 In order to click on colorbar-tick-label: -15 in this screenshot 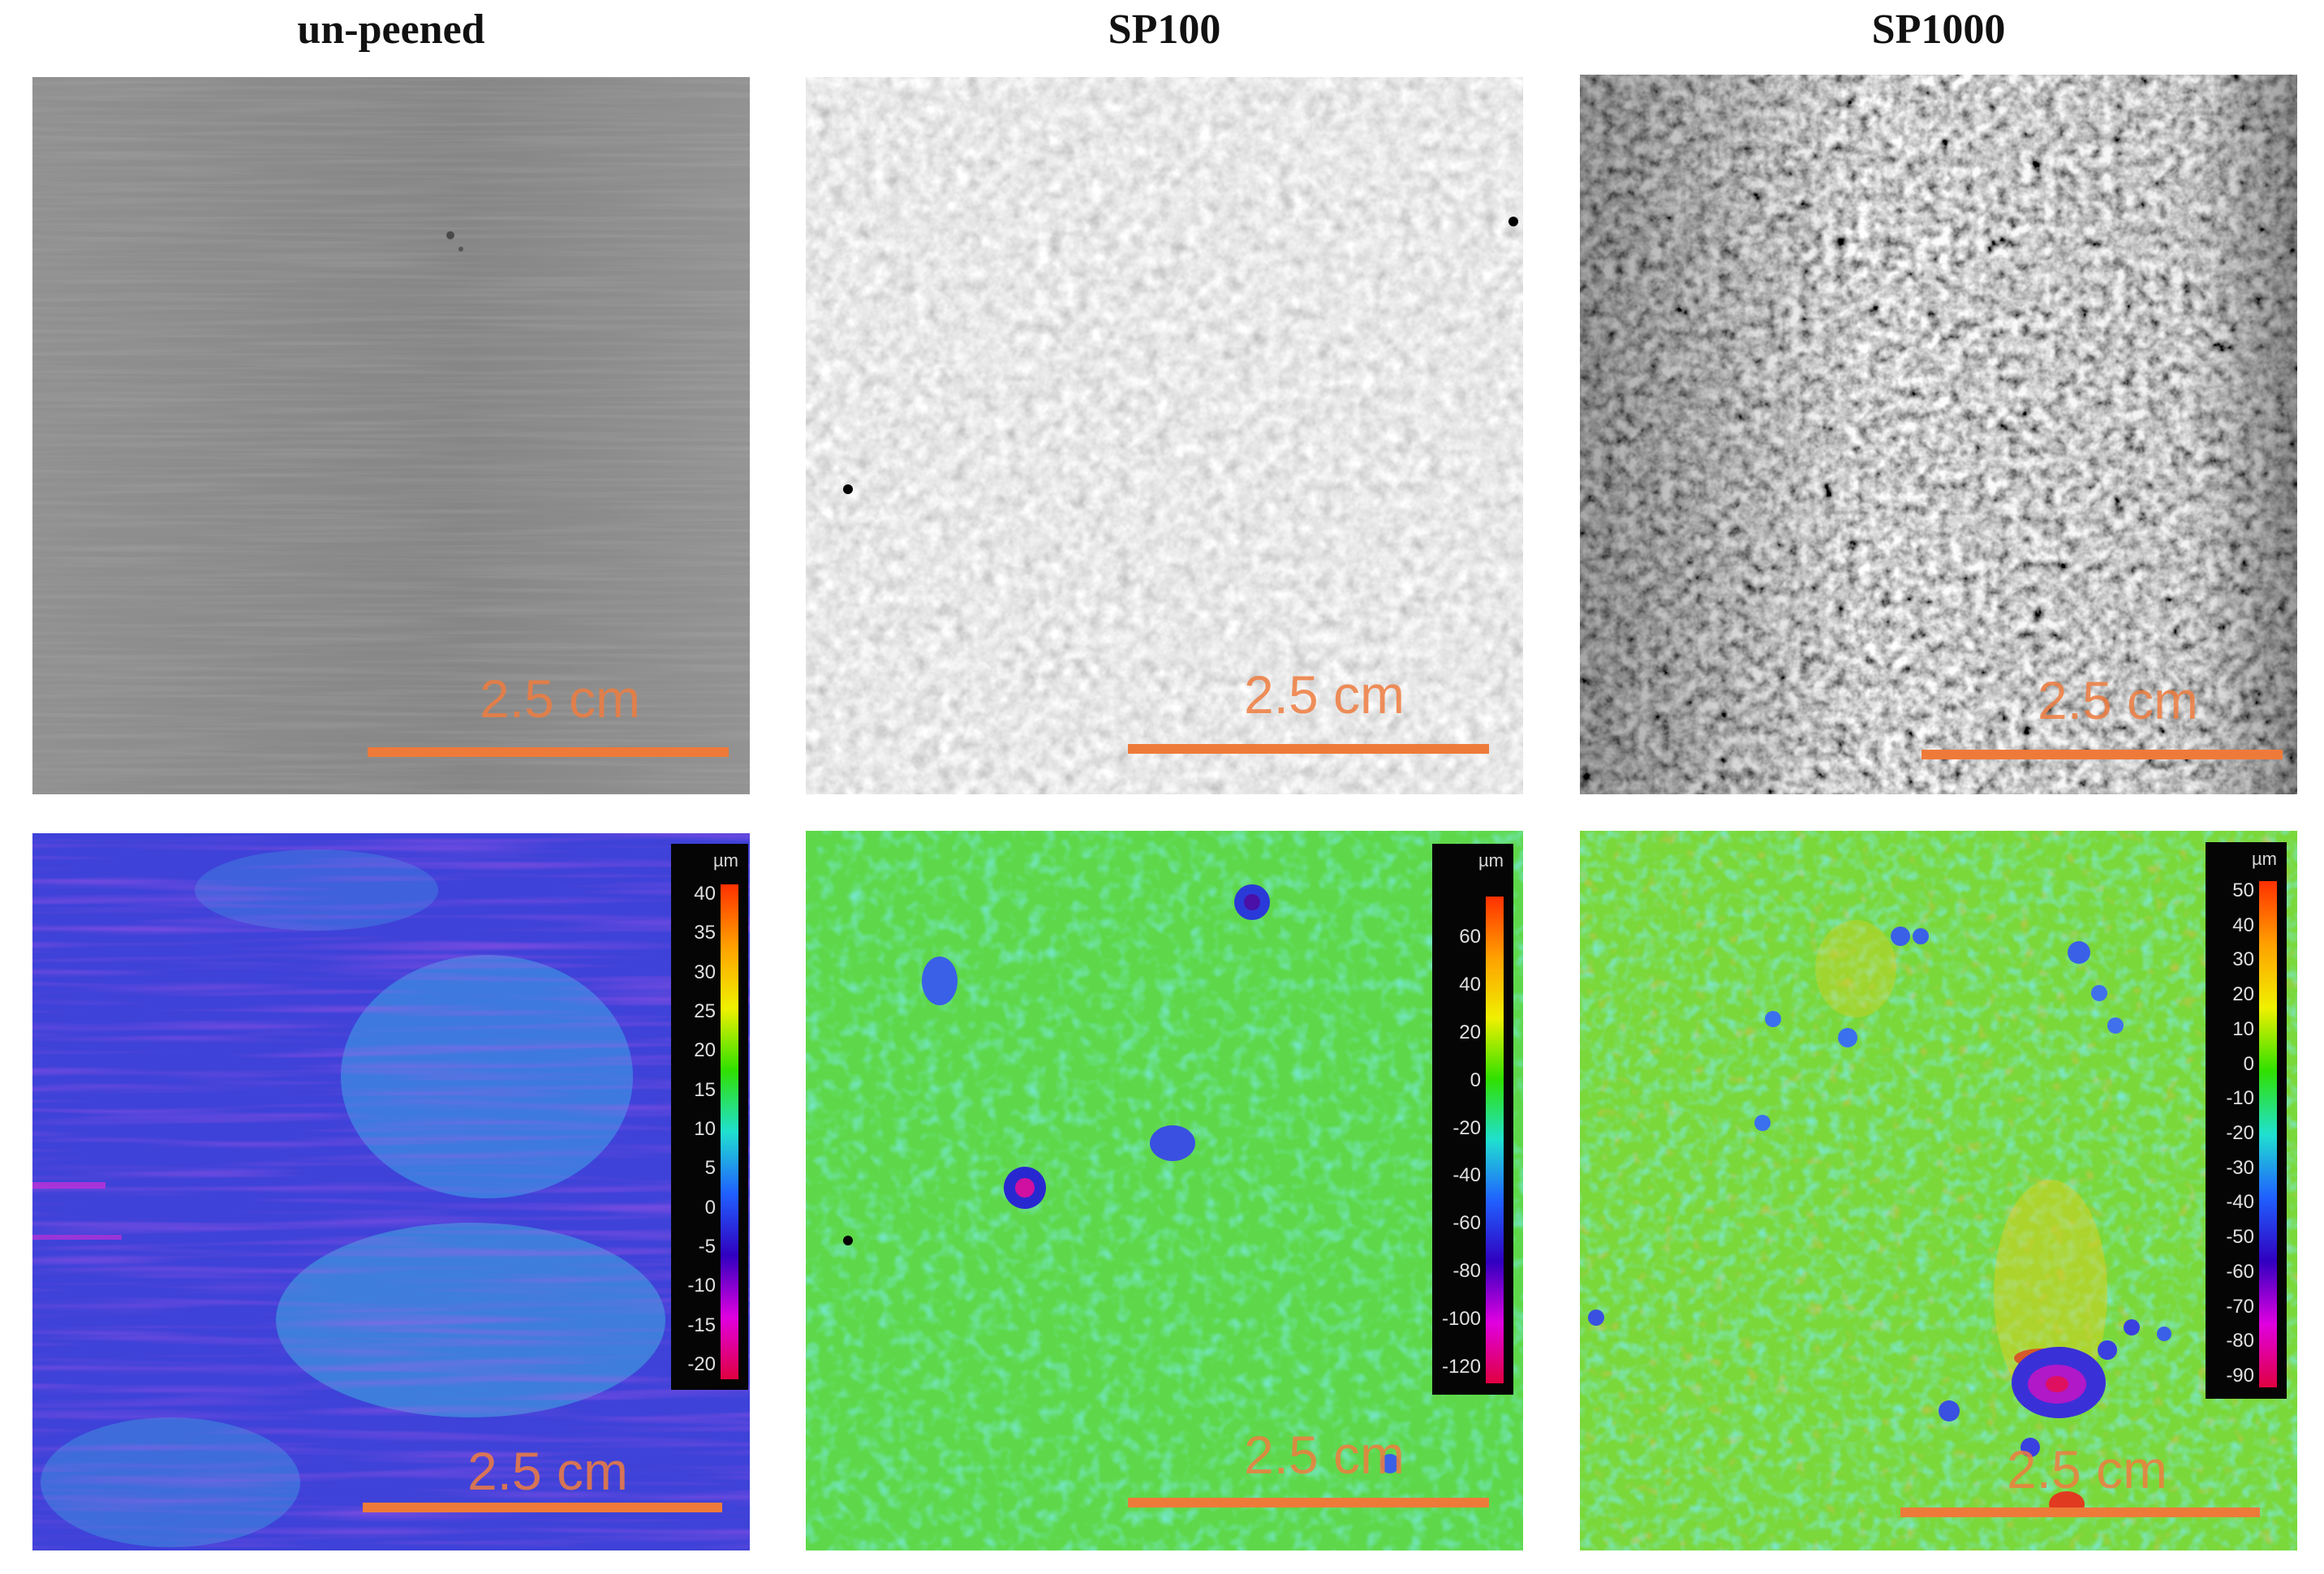, I will do `click(701, 1325)`.